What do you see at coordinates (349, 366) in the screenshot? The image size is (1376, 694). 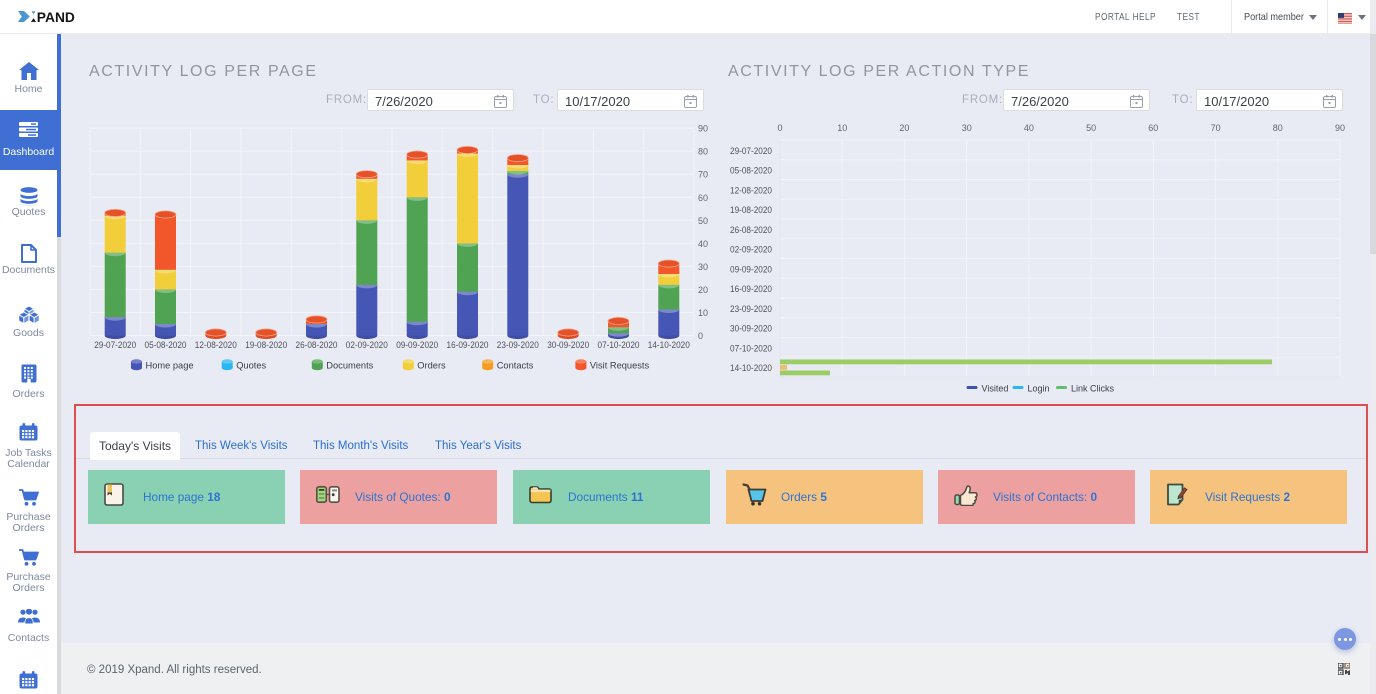 I see `svg-text: Documents` at bounding box center [349, 366].